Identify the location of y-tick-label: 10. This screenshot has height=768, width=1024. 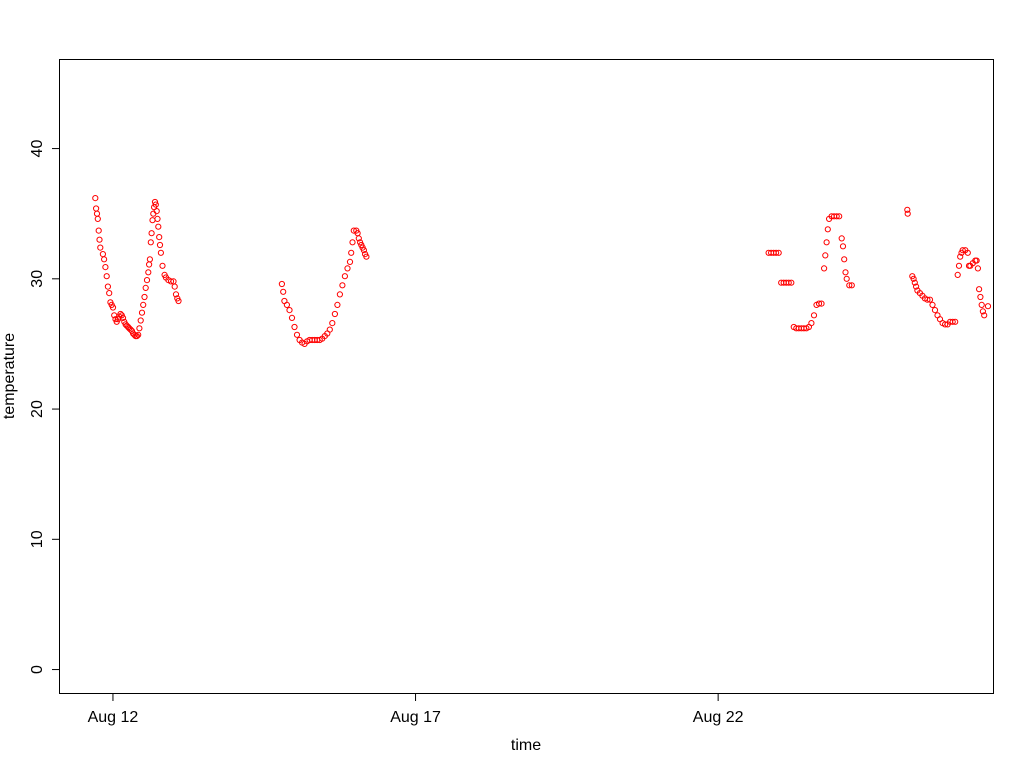
(37, 539).